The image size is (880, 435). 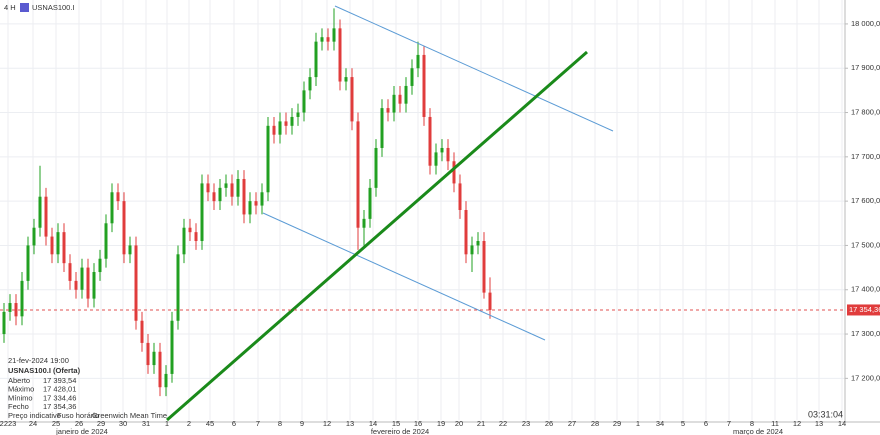 What do you see at coordinates (123, 423) in the screenshot?
I see `x-tick-label: 30` at bounding box center [123, 423].